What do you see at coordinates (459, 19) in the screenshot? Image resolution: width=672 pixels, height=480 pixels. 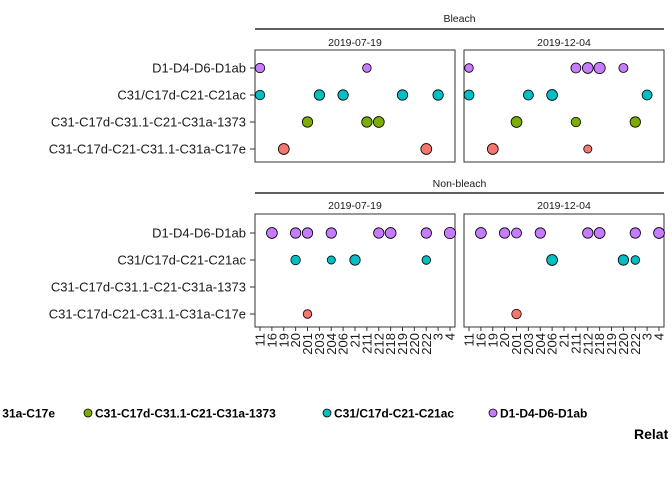 I see `facet-row-strip-1: Bleach` at bounding box center [459, 19].